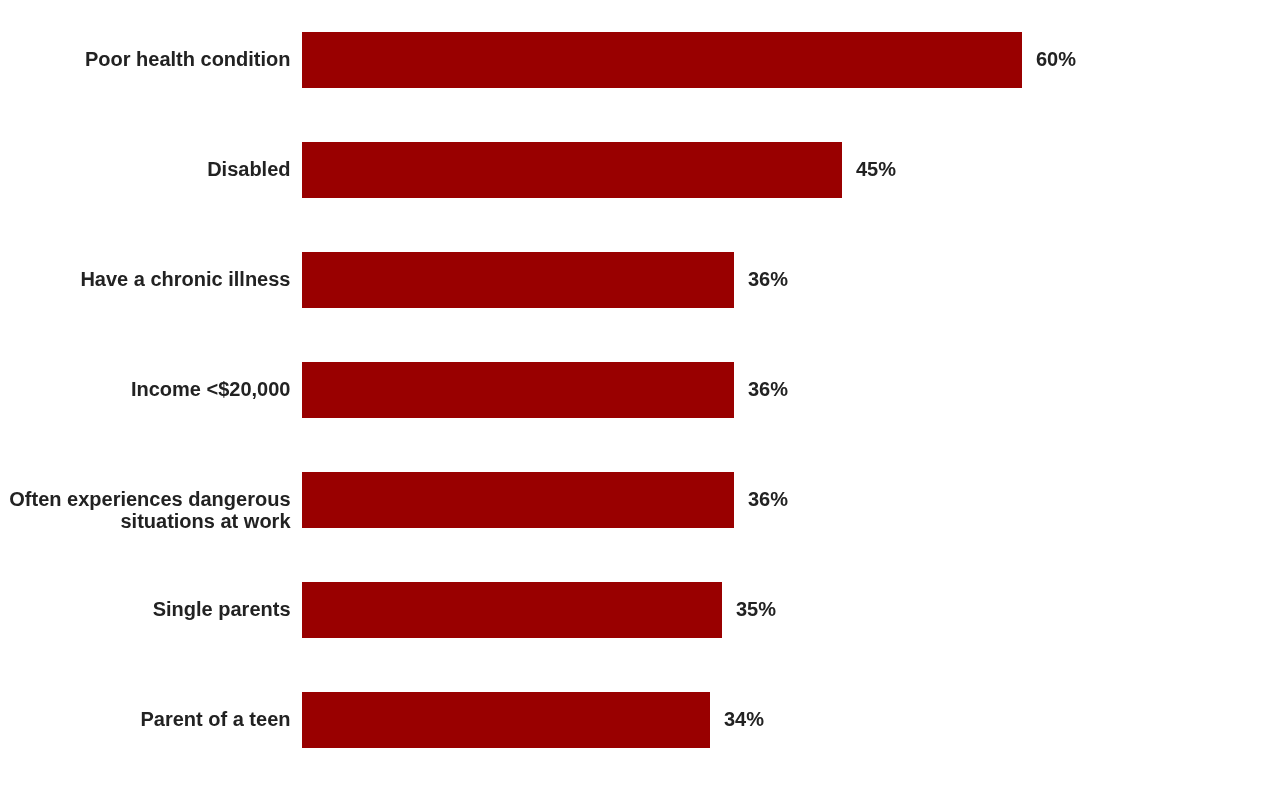 The image size is (1277, 788). What do you see at coordinates (1056, 59) in the screenshot?
I see `data-label: 60%` at bounding box center [1056, 59].